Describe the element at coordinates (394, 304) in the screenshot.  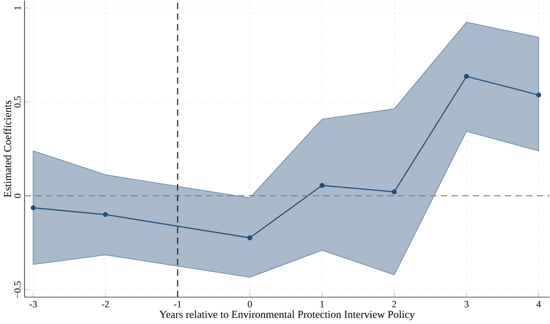
I see `x-tick-label: 2` at that location.